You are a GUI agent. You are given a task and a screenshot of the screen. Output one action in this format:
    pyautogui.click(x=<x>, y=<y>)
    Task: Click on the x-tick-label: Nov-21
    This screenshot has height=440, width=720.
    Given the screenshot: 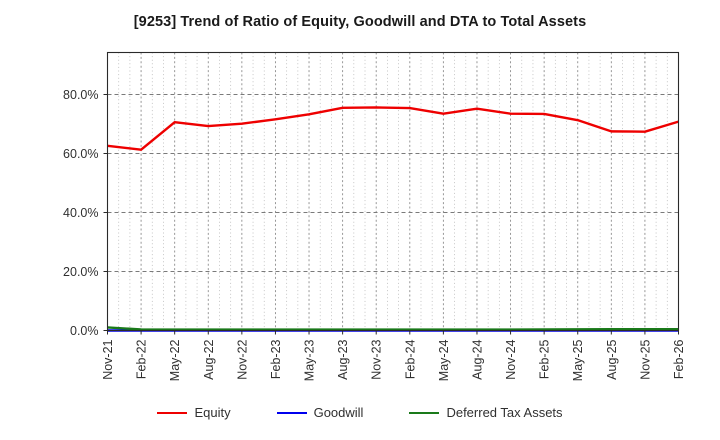 What is the action you would take?
    pyautogui.click(x=108, y=359)
    